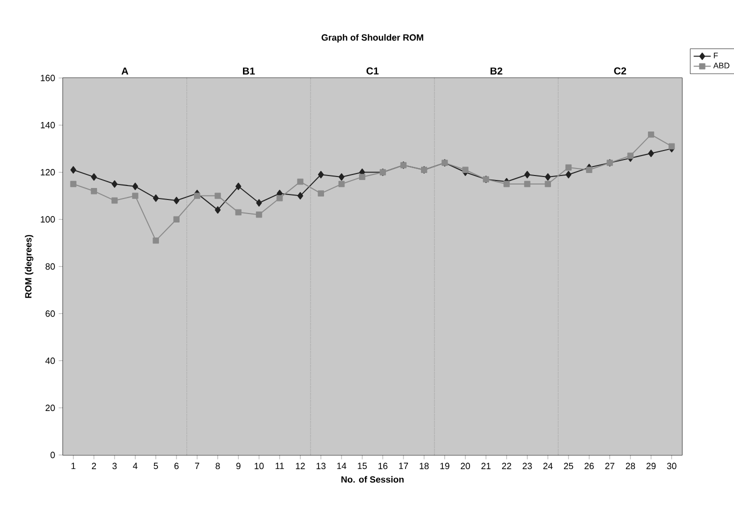 Image resolution: width=734 pixels, height=509 pixels. What do you see at coordinates (238, 466) in the screenshot?
I see `x-tick-label: 9` at bounding box center [238, 466].